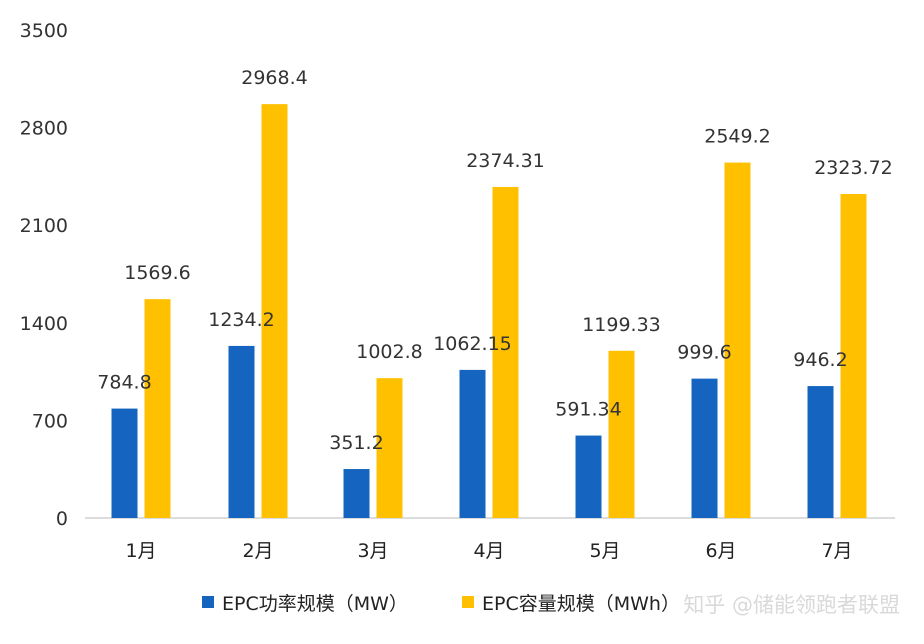 This screenshot has width=924, height=644. Describe the element at coordinates (820, 360) in the screenshot. I see `data-label-power: 946.2` at that location.